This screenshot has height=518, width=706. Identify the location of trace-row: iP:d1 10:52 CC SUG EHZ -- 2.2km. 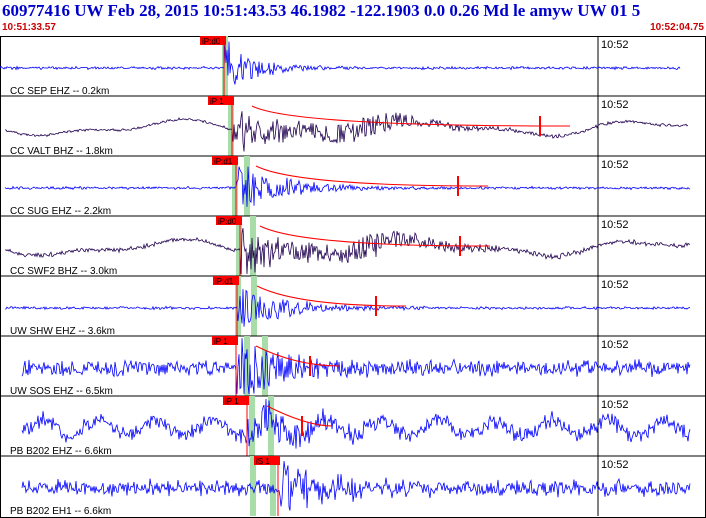
(353, 186).